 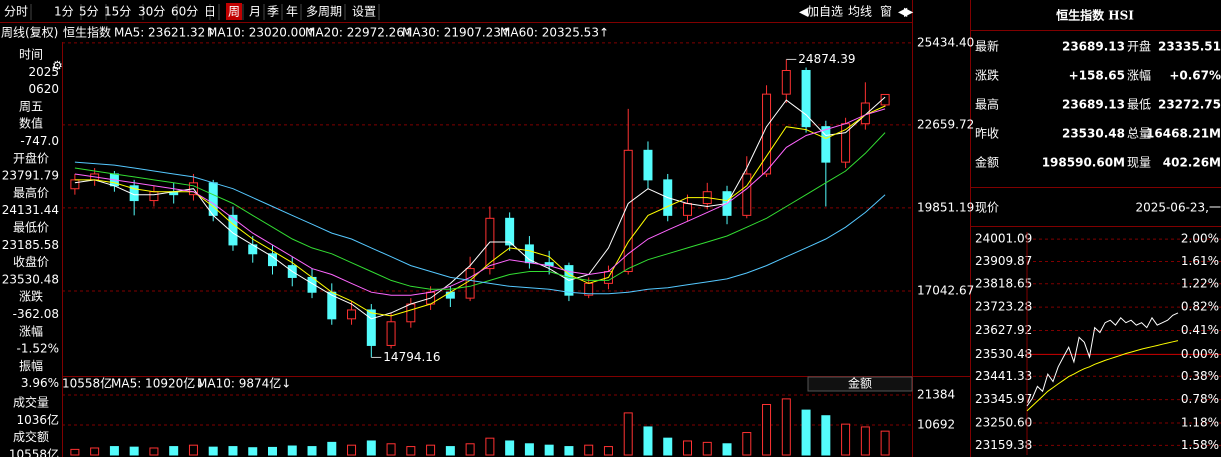 What do you see at coordinates (987, 208) in the screenshot?
I see `intraday-label: 现价` at bounding box center [987, 208].